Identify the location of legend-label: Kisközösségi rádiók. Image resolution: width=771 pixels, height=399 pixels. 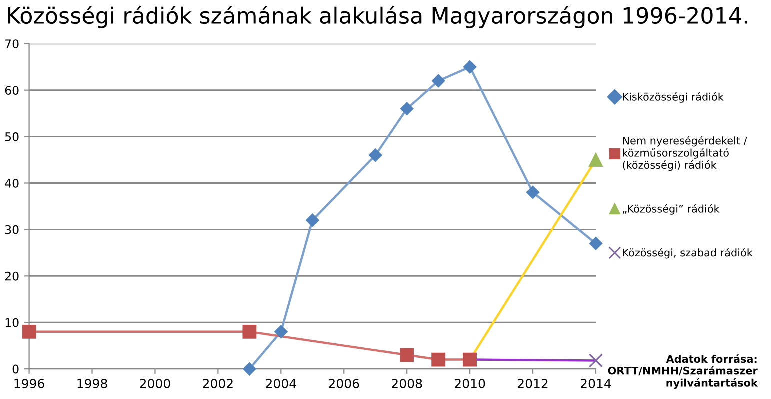
(673, 97).